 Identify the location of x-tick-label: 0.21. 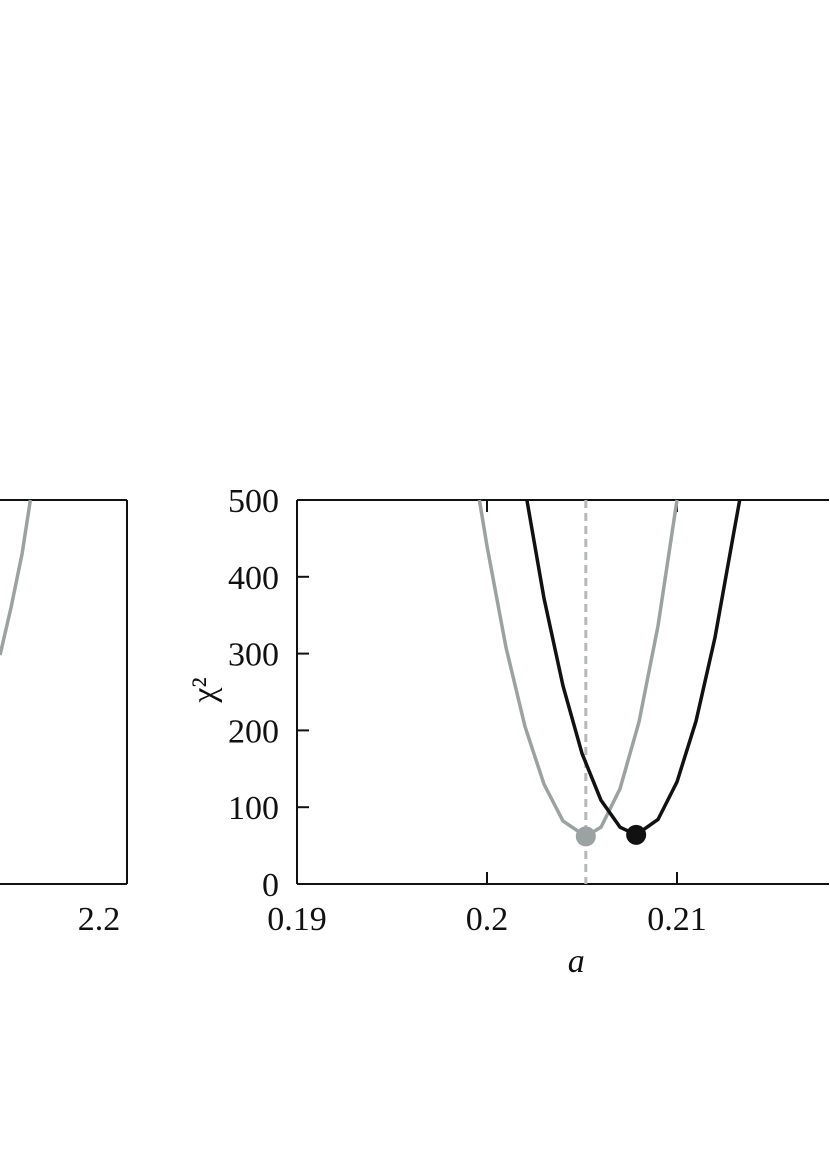
(677, 919).